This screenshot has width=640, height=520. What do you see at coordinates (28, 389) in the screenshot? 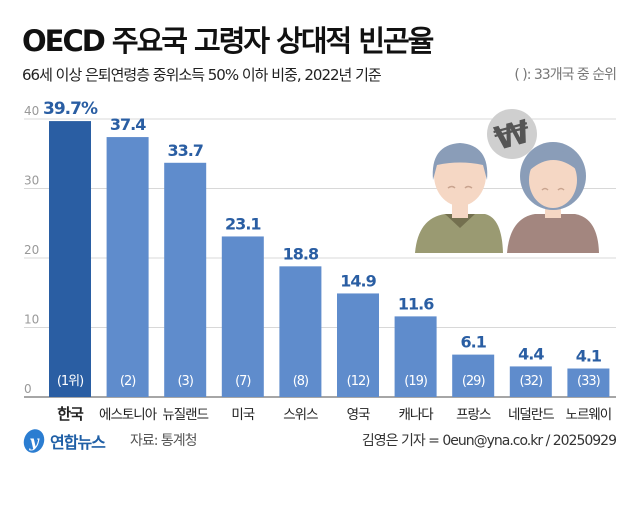
I see `y-tick-label: 0` at bounding box center [28, 389].